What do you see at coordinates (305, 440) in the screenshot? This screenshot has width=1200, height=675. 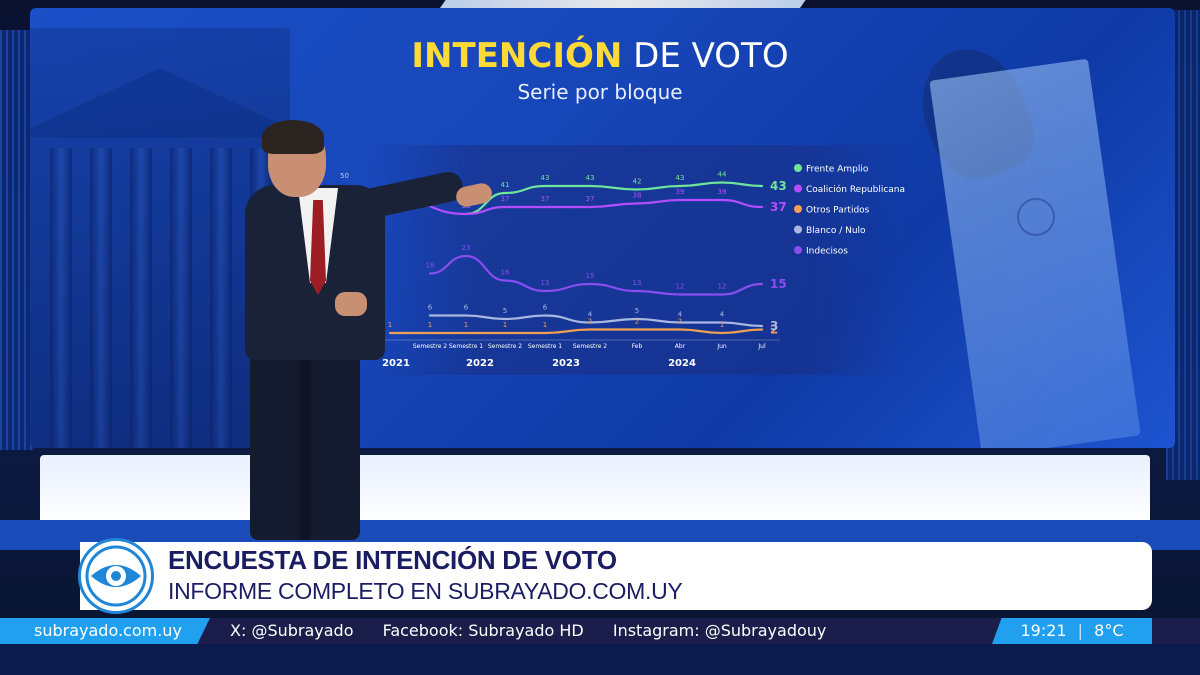 I see `presenter-legs` at bounding box center [305, 440].